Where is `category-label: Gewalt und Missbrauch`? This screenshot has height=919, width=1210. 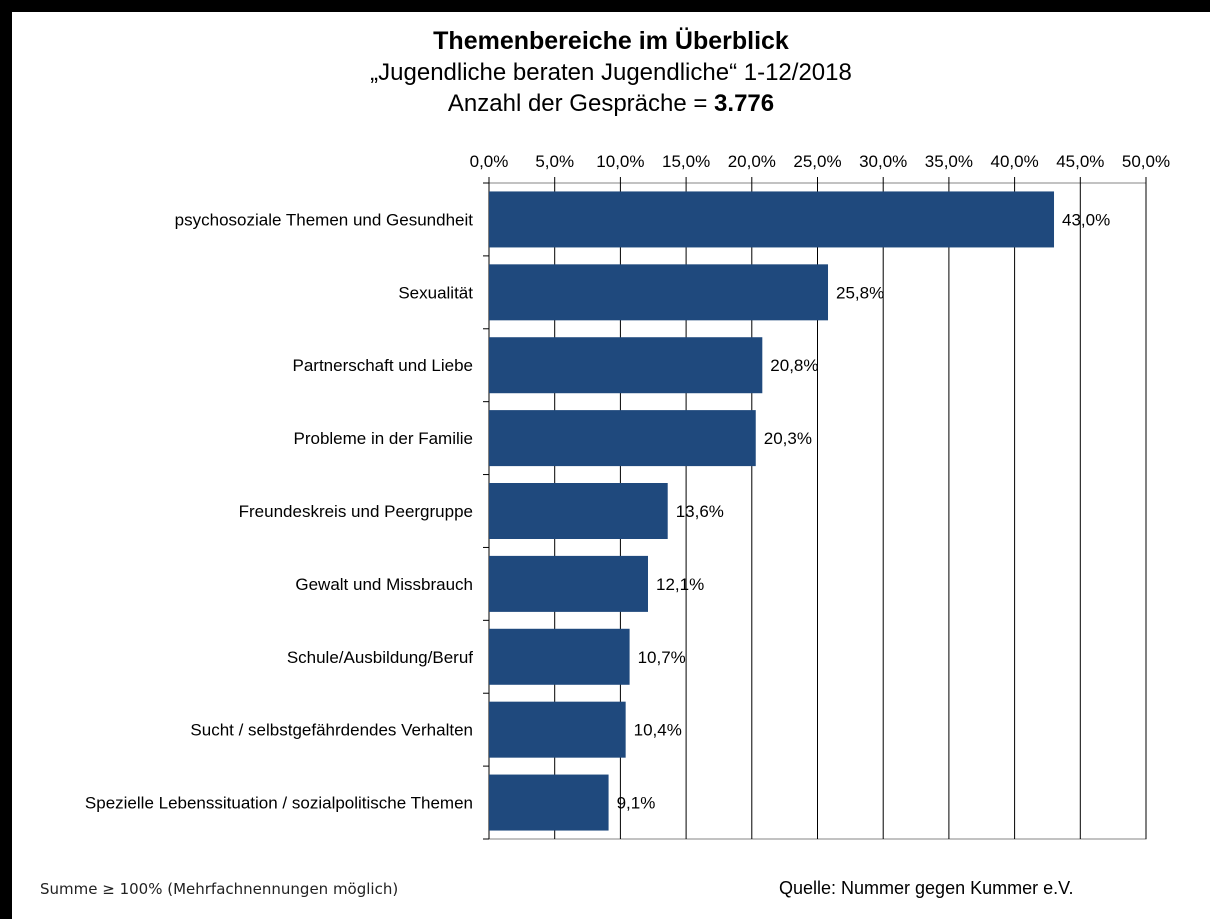
category-label: Gewalt und Missbrauch is located at coordinates (384, 584).